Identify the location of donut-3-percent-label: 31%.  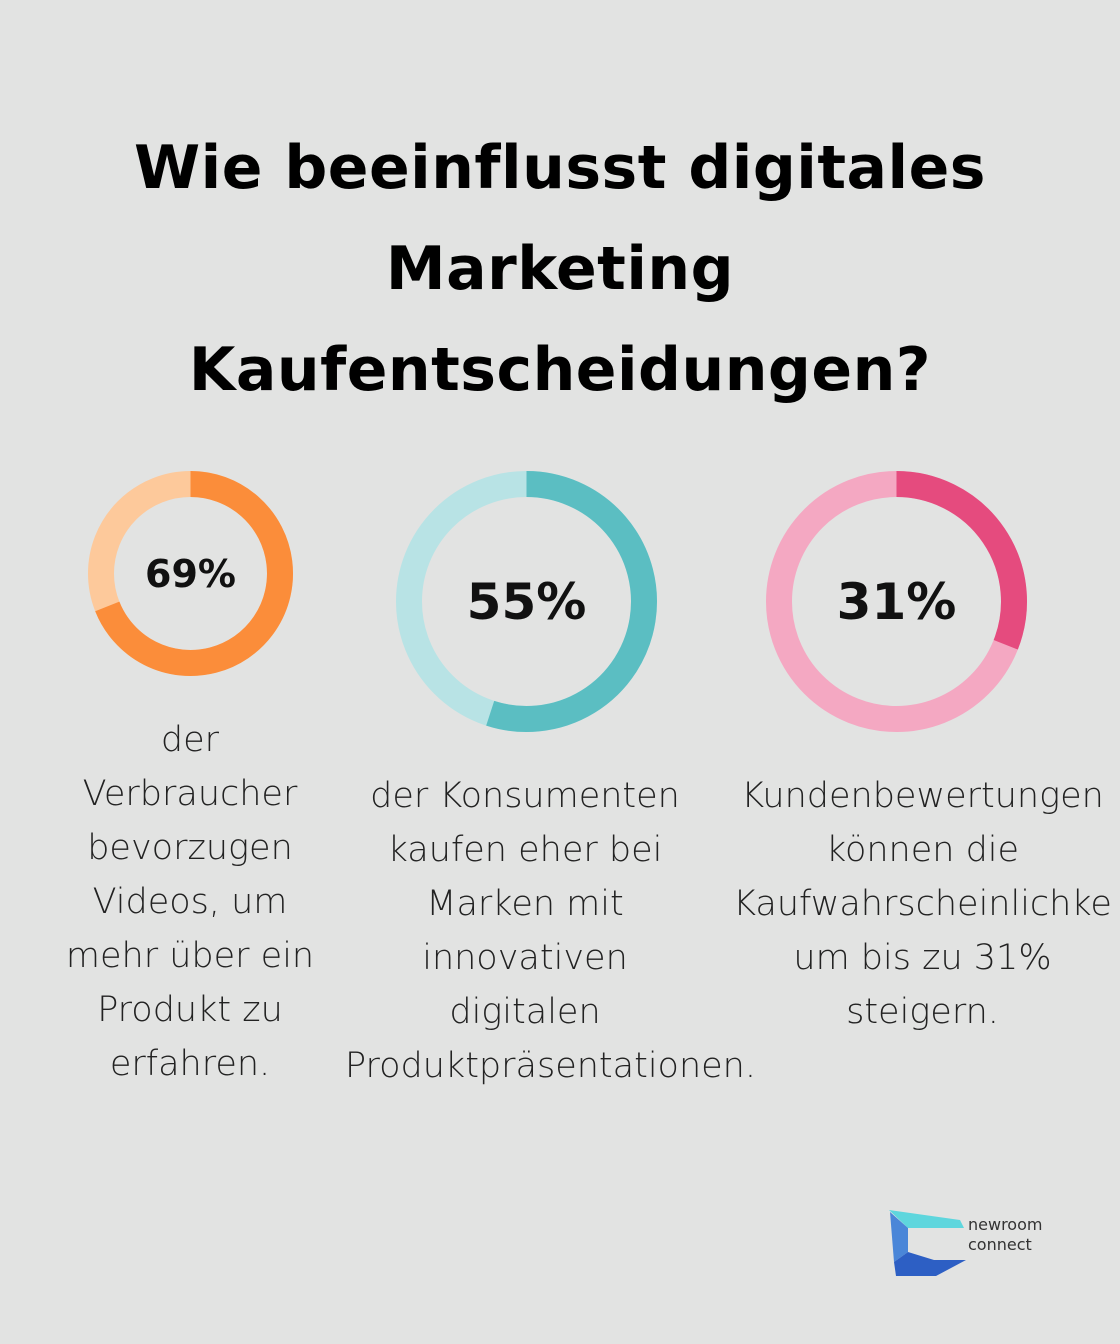
(897, 602).